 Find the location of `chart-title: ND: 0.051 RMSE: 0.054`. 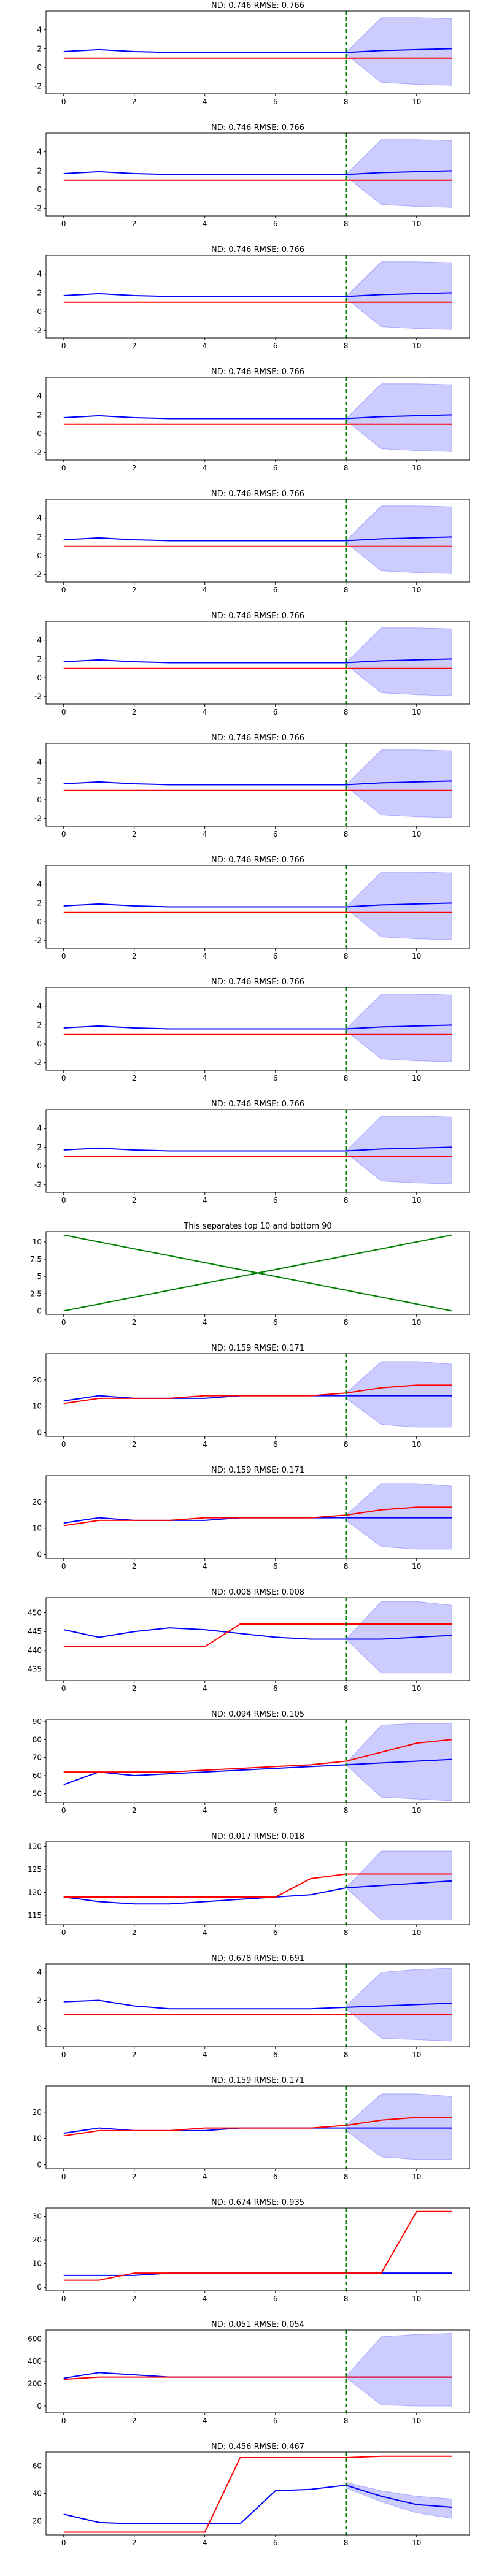

chart-title: ND: 0.051 RMSE: 0.054 is located at coordinates (258, 2324).